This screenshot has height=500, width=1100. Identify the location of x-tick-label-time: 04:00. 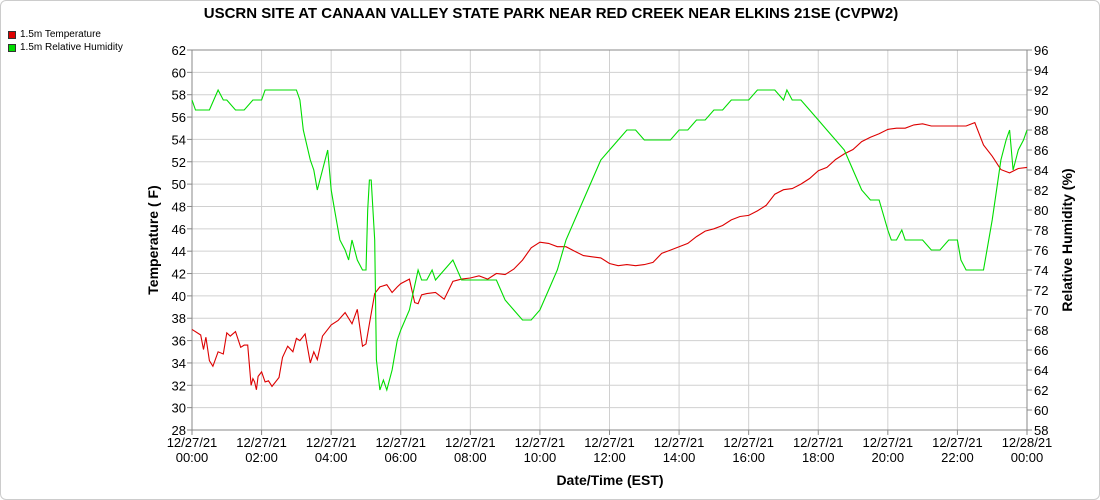
(331, 457).